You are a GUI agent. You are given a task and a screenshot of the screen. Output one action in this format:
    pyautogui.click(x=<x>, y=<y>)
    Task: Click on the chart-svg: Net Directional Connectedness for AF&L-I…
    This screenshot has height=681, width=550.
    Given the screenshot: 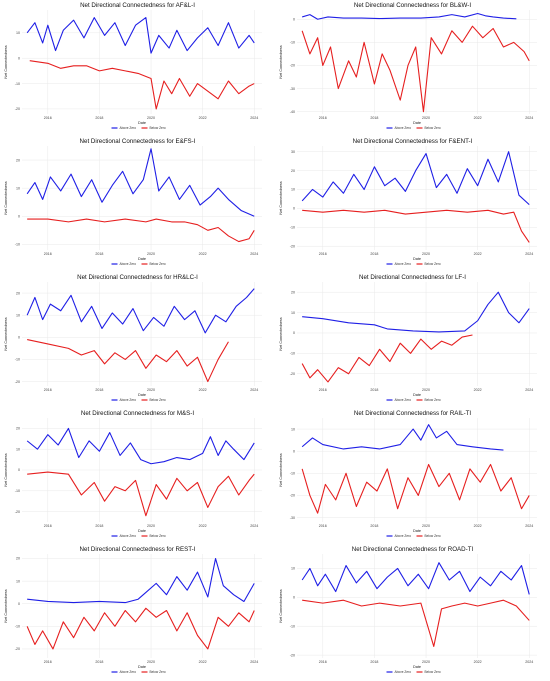 What is the action you would take?
    pyautogui.click(x=133, y=66)
    